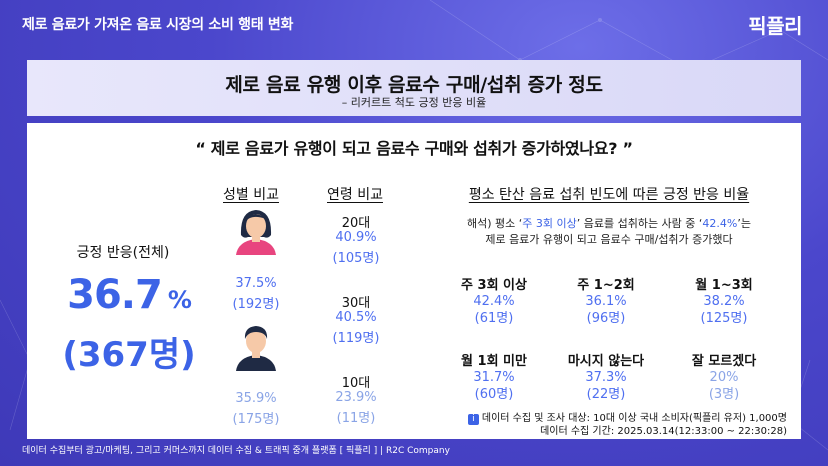  Describe the element at coordinates (256, 419) in the screenshot. I see `male-count: (175명)` at that location.